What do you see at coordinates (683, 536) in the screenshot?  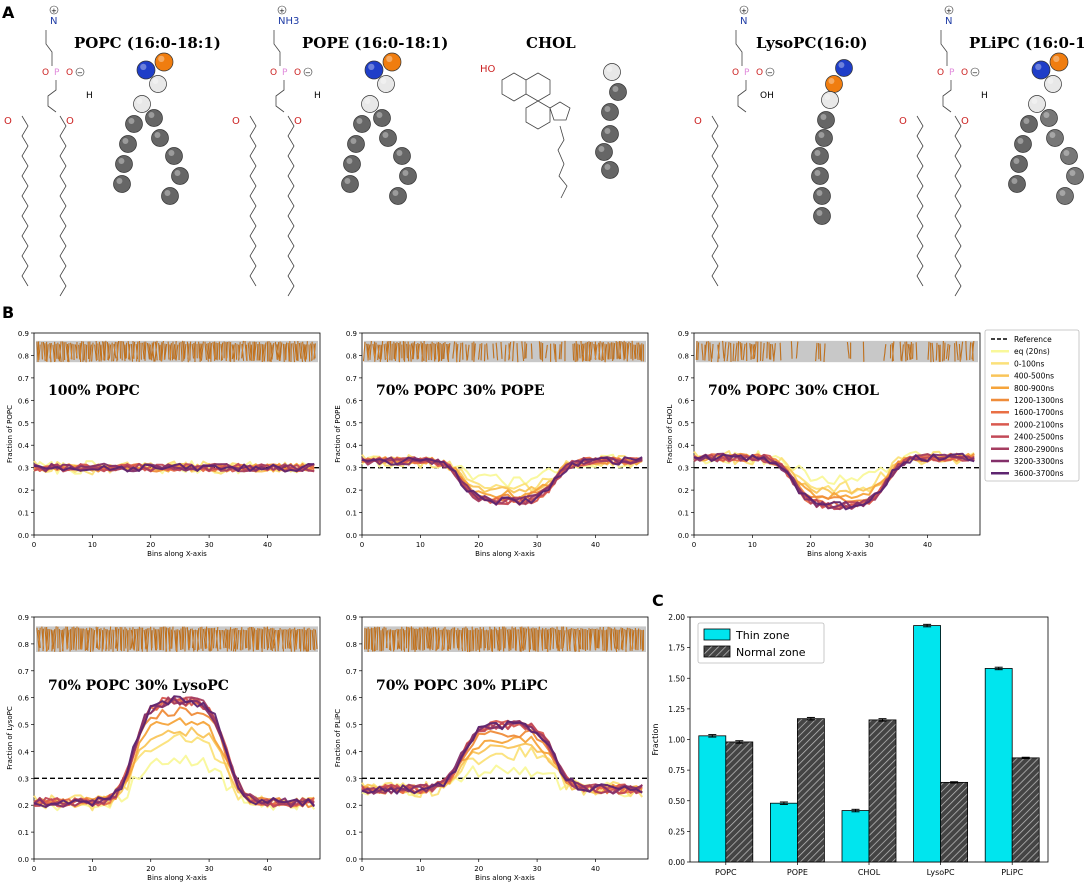 I see `y-tick-label: 0.0` at bounding box center [683, 536].